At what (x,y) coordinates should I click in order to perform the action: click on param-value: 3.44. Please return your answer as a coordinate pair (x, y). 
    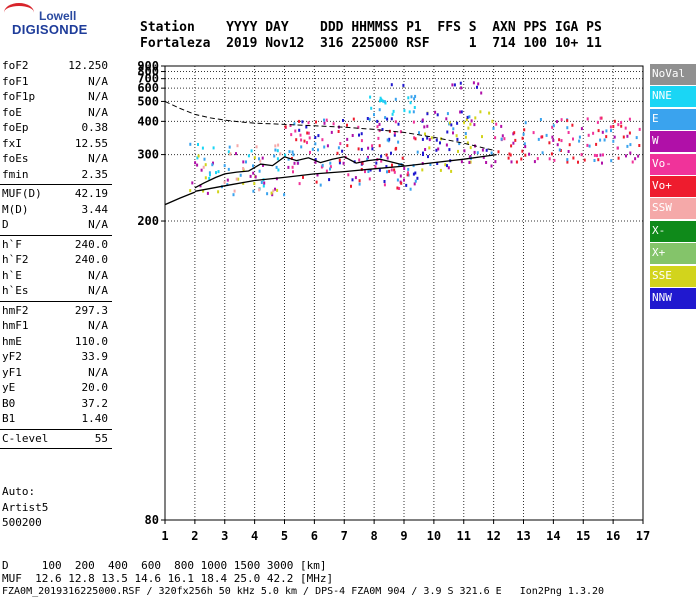
    Looking at the image, I should click on (95, 209).